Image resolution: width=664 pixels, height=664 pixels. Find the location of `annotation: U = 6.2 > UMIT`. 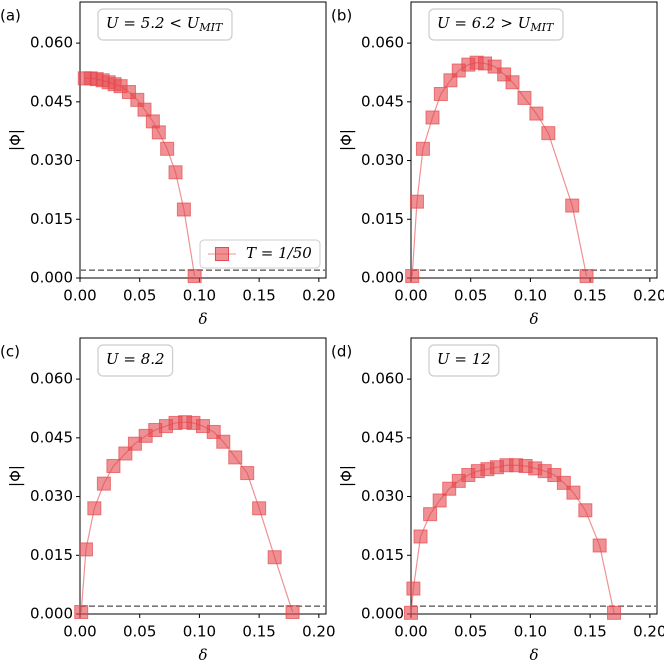

annotation: U = 6.2 > UMIT is located at coordinates (496, 24).